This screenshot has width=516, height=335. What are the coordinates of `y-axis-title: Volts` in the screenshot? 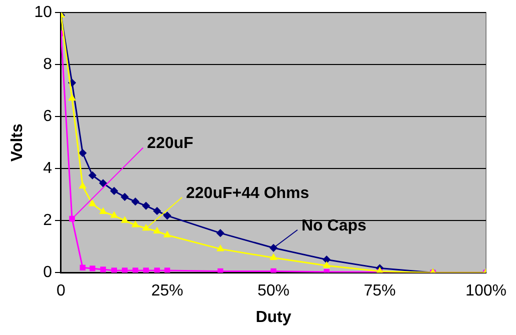 It's located at (17, 143).